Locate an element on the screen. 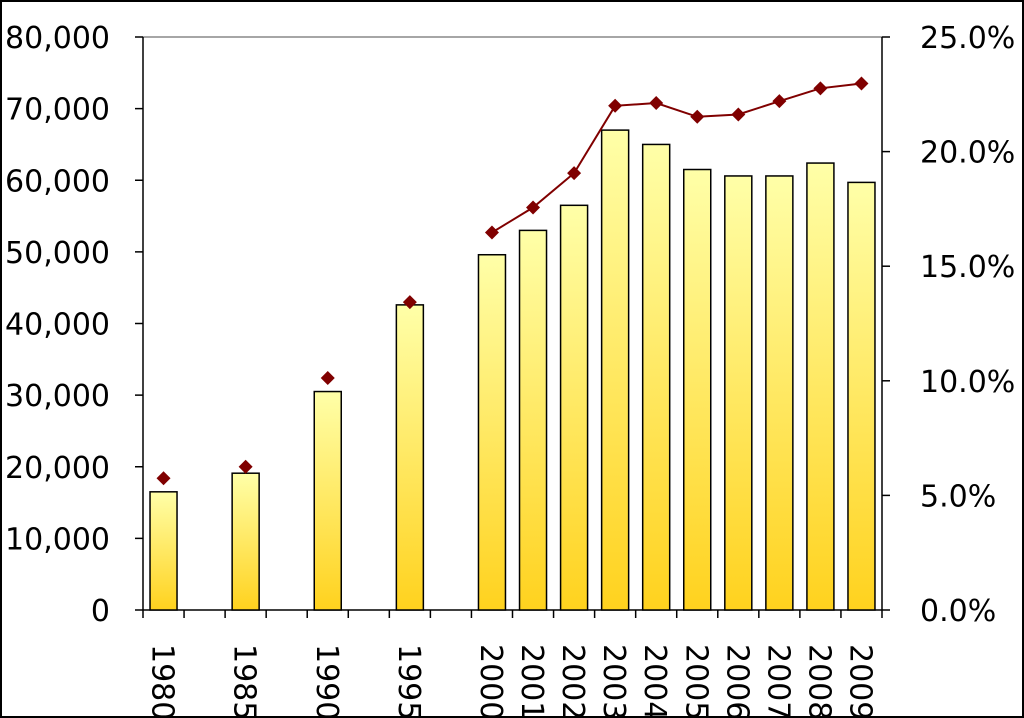 Image resolution: width=1024 pixels, height=718 pixels. x-category-label: 1990 is located at coordinates (326, 680).